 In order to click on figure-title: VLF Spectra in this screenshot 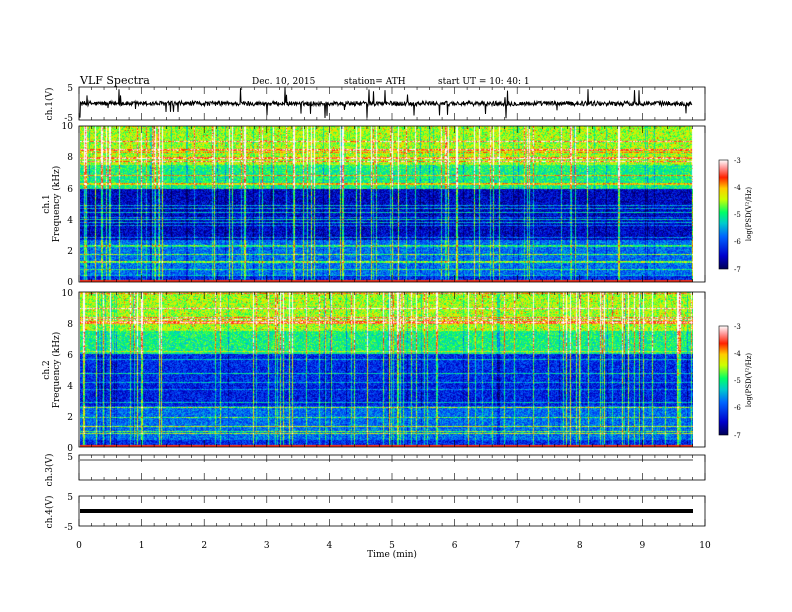, I will do `click(114, 80)`.